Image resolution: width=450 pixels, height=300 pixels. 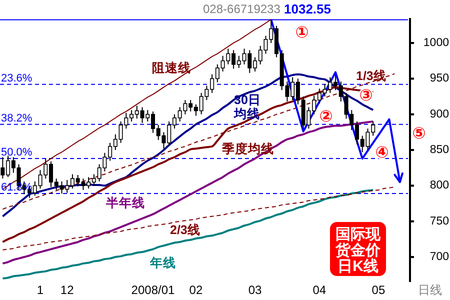 What do you see at coordinates (125, 203) in the screenshot?
I see `series-label: 半年线` at bounding box center [125, 203].